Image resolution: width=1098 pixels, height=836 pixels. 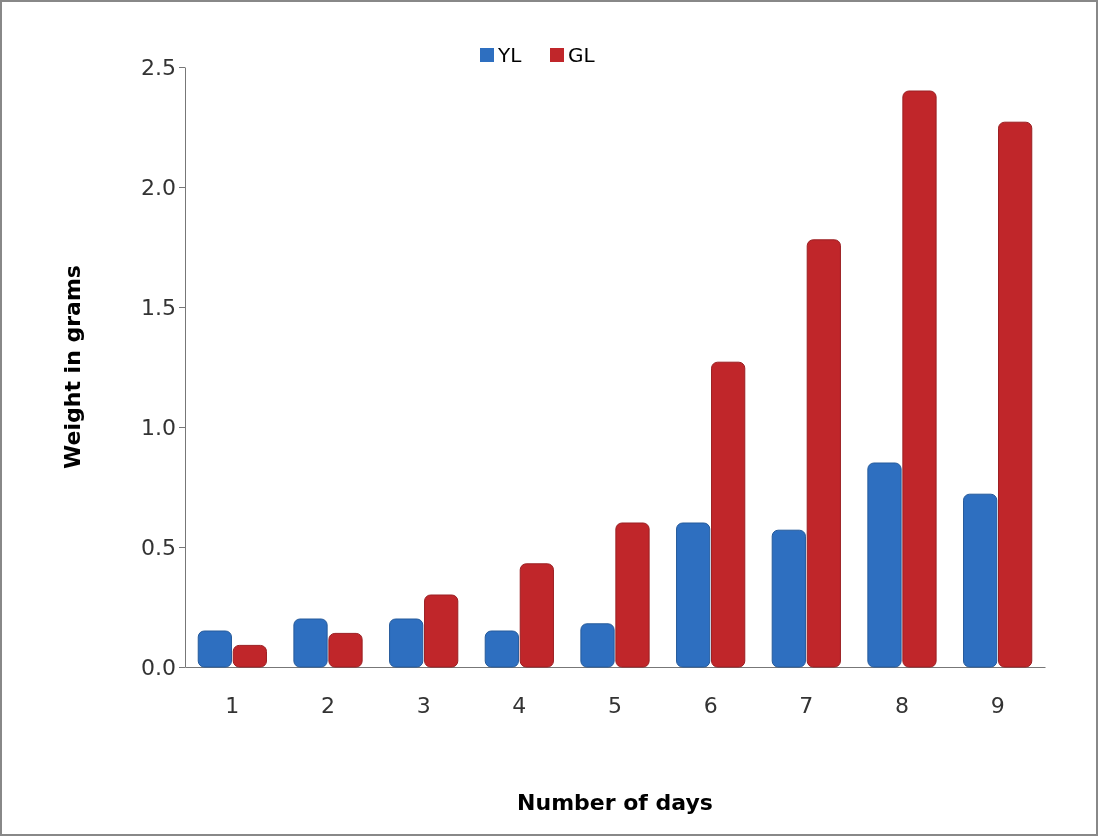 I want to click on x-tick-label: 8, so click(x=901, y=705).